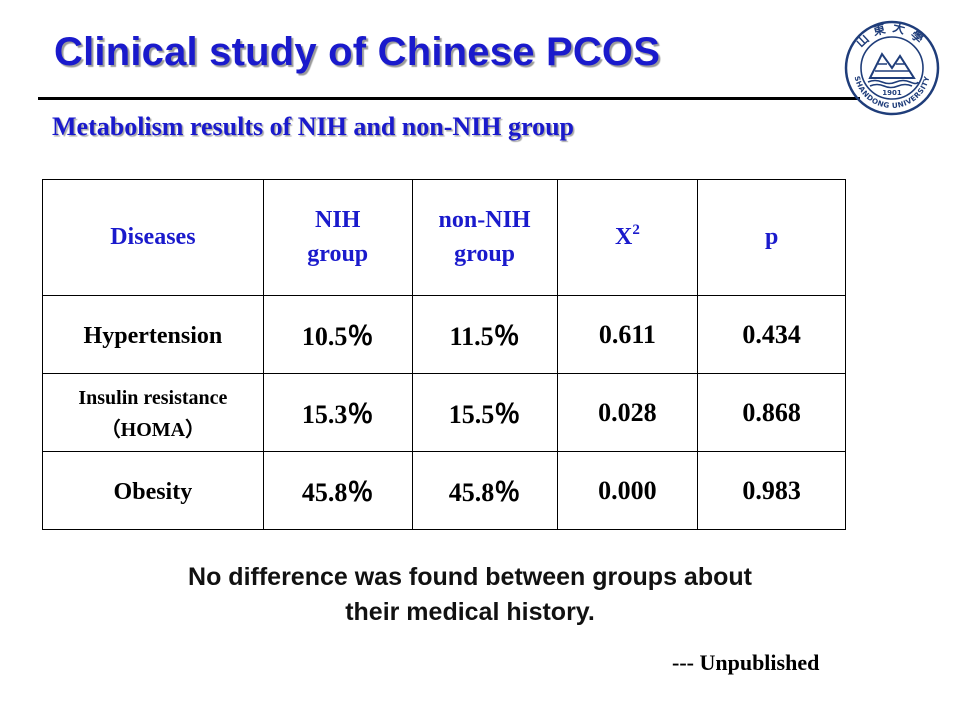 The width and height of the screenshot is (960, 720). Describe the element at coordinates (892, 93) in the screenshot. I see `svg-text: 1901` at that location.